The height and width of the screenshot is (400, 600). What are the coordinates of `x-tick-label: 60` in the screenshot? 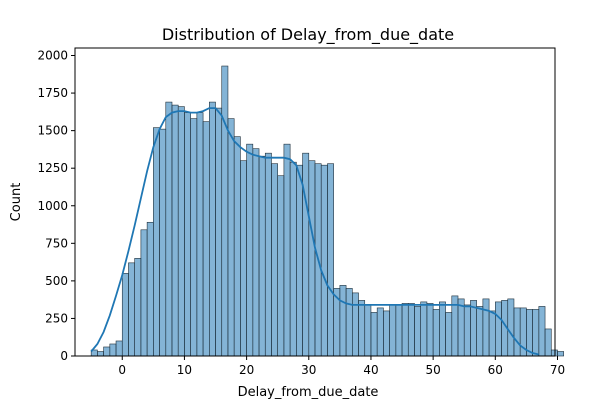 It's located at (495, 370).